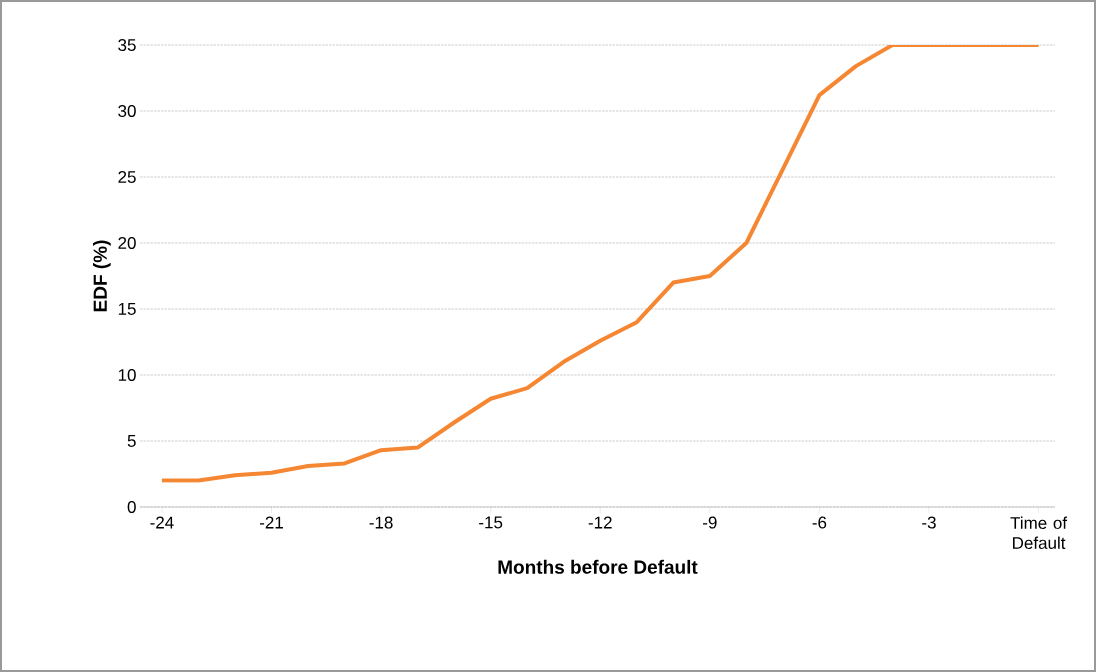  I want to click on x-tick-label: -12, so click(600, 522).